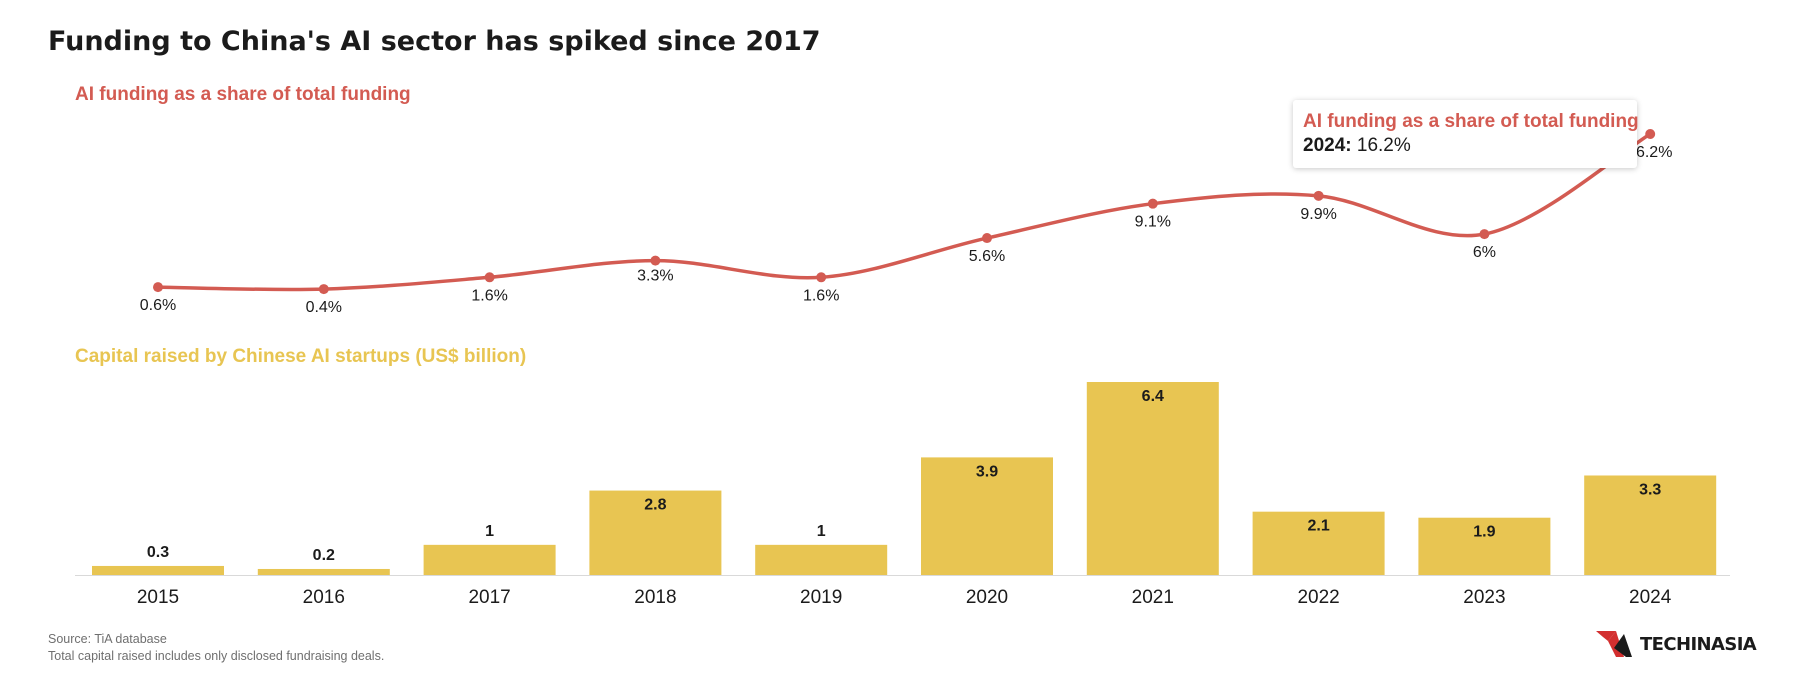 The width and height of the screenshot is (1800, 683). I want to click on line-point-2020, so click(987, 238).